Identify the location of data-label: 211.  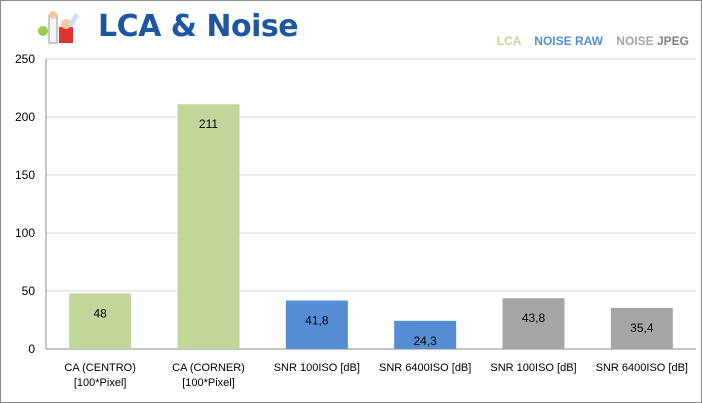
(208, 124).